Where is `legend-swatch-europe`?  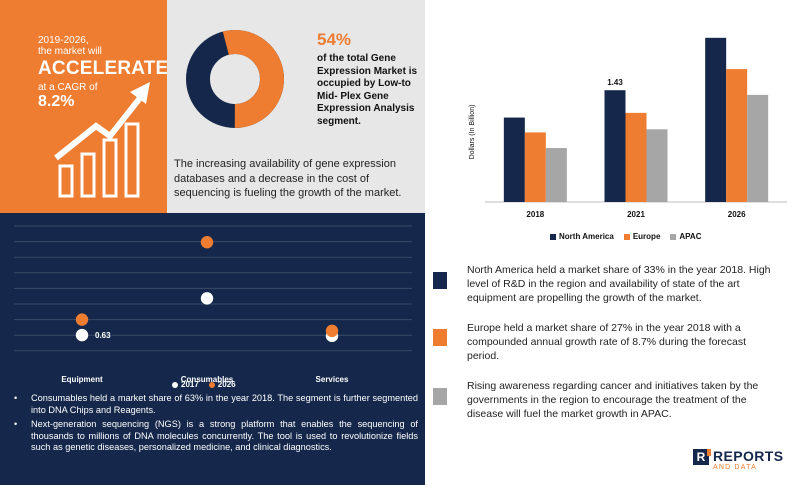 legend-swatch-europe is located at coordinates (626, 236).